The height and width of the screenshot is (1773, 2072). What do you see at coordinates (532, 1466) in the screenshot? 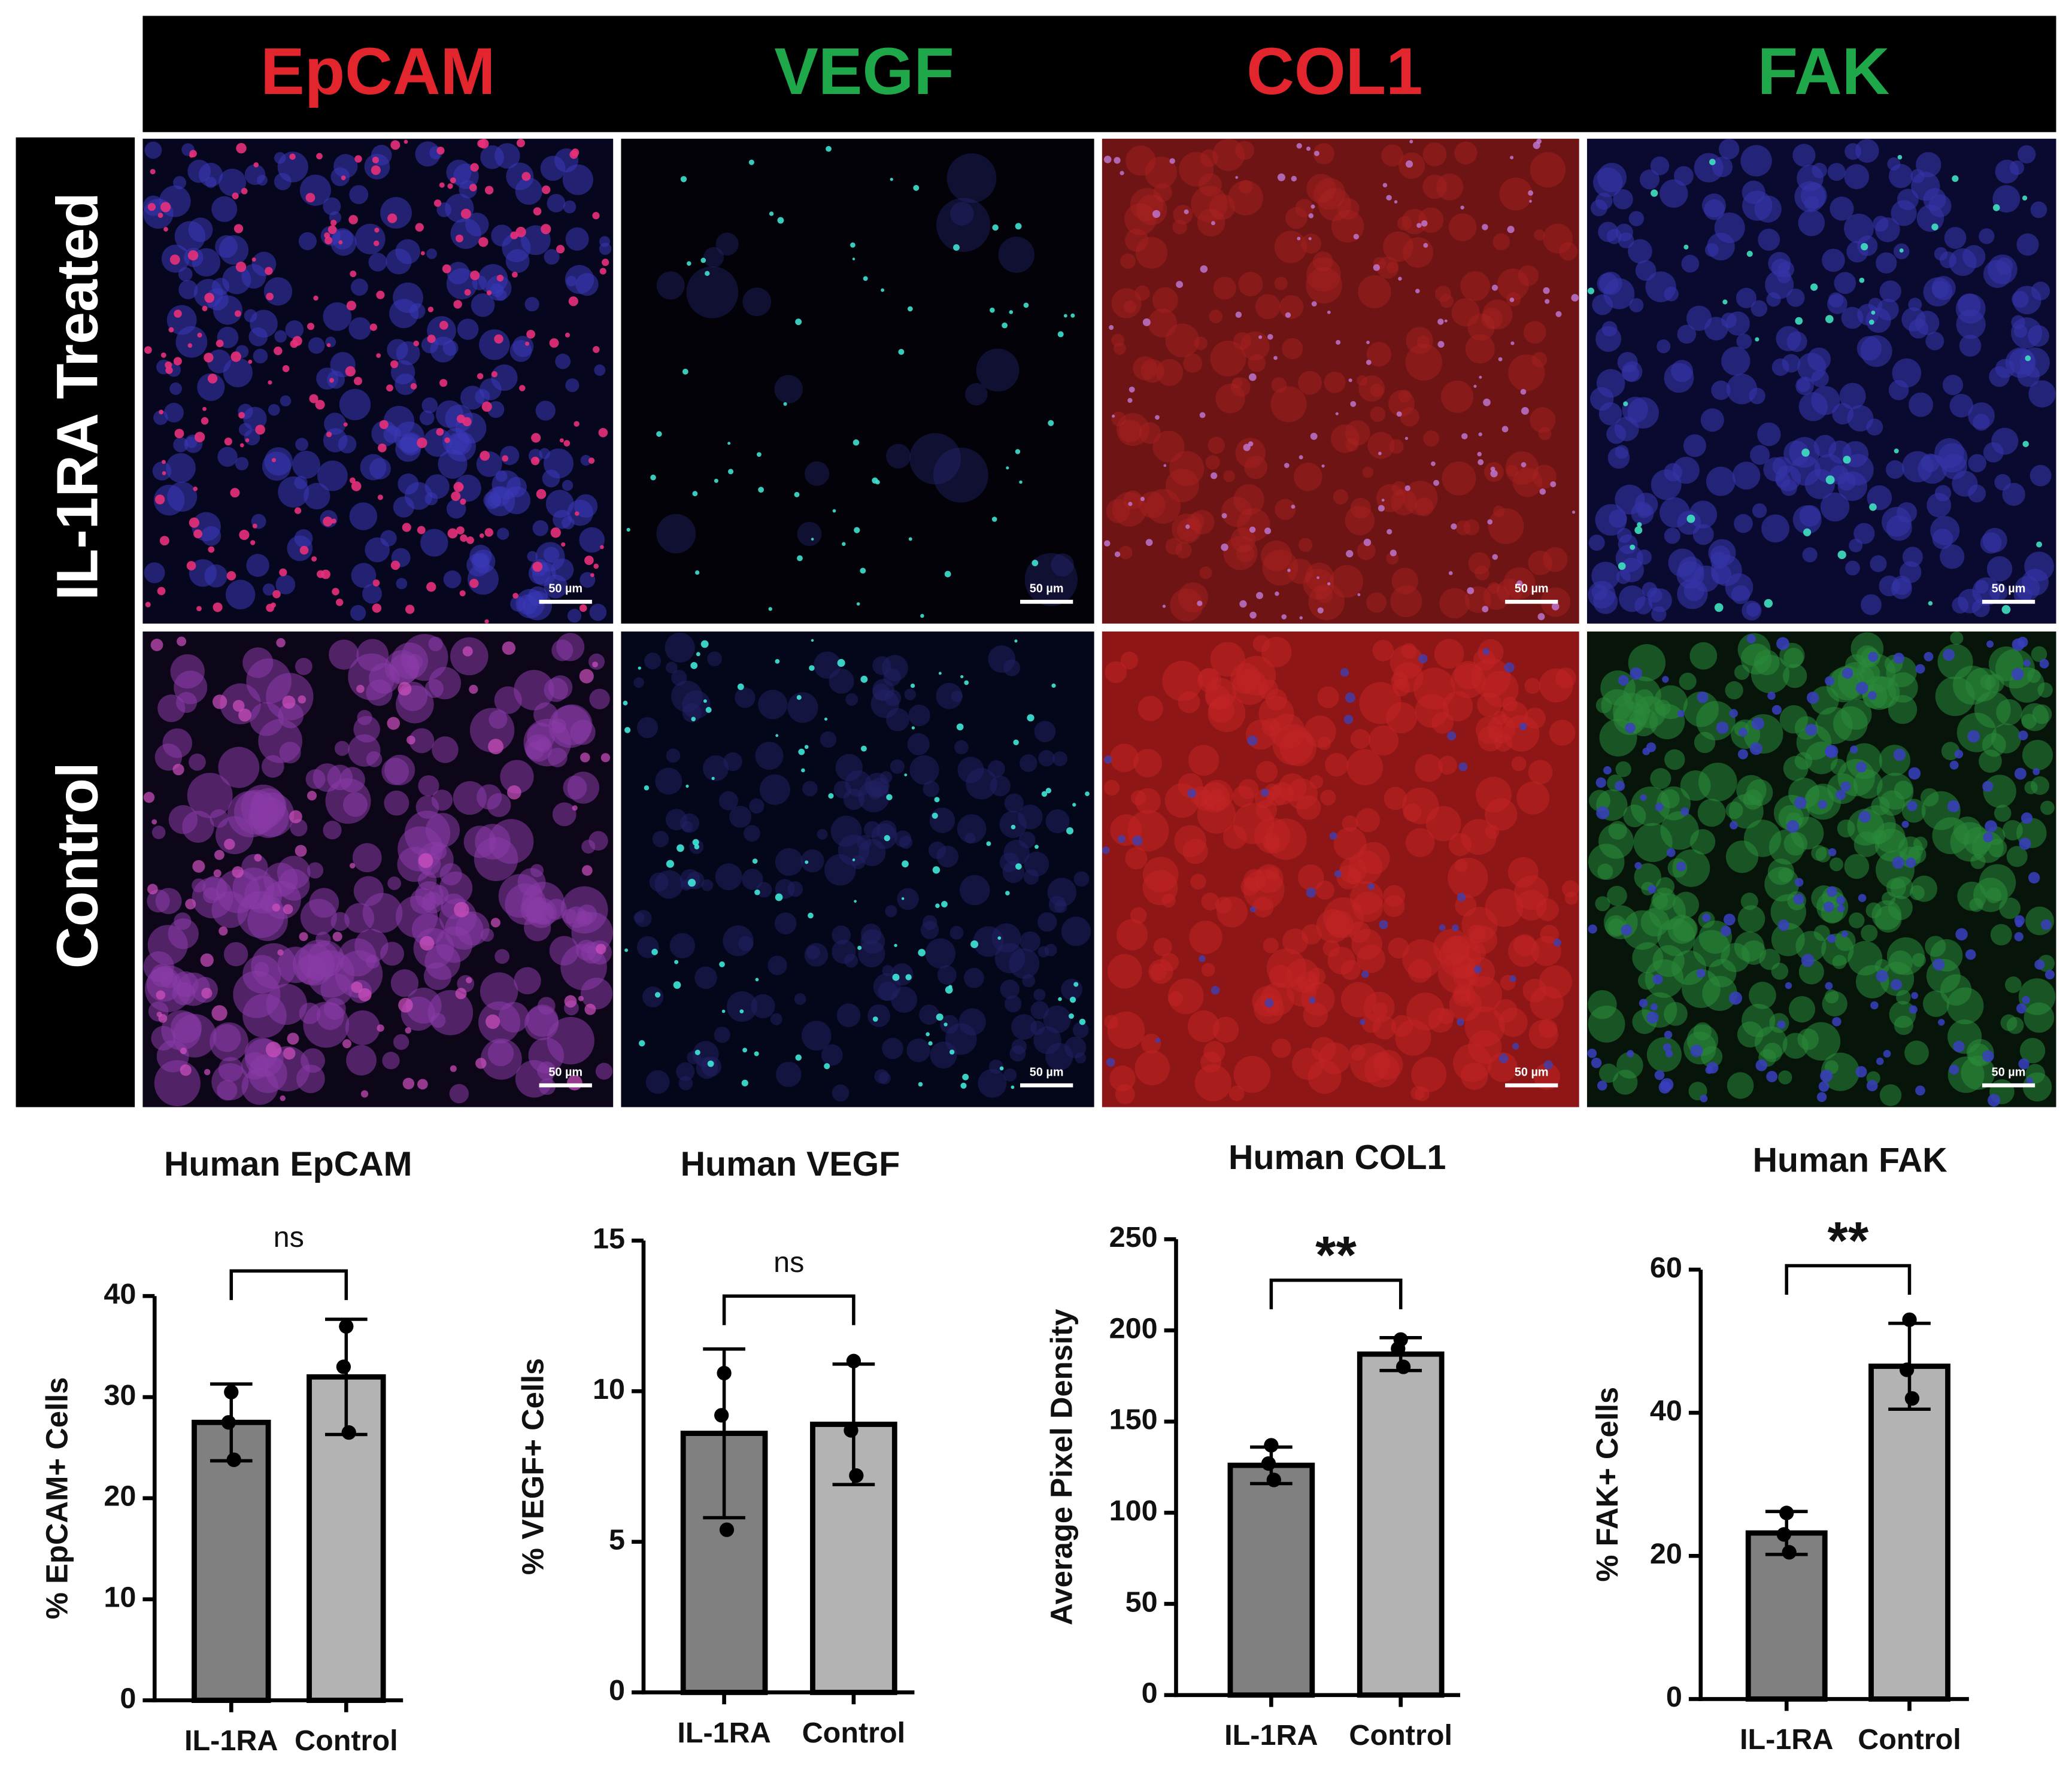
I see `y-axis-label: % VEGF+ Cells` at bounding box center [532, 1466].